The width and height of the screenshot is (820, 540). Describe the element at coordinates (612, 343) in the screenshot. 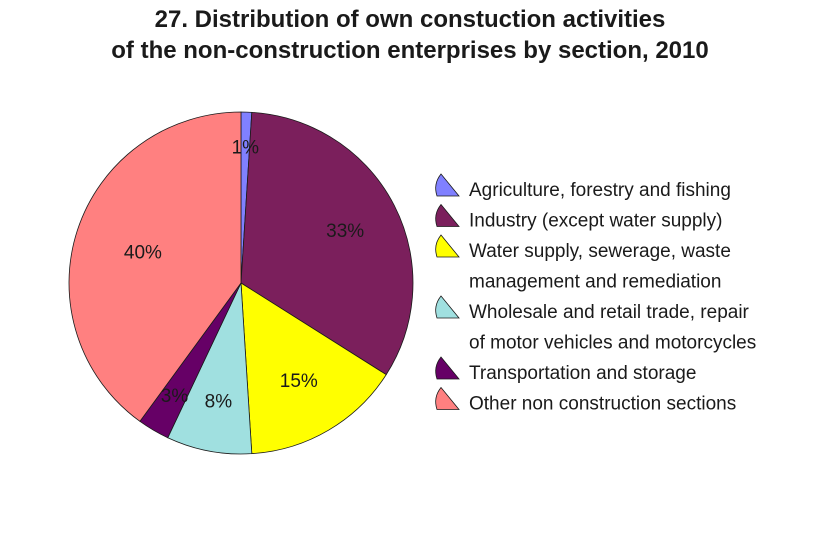

I see `legend-label-wholesale-and-retail-trade-repair-line-2: of motor vehicles and motorcycles` at that location.